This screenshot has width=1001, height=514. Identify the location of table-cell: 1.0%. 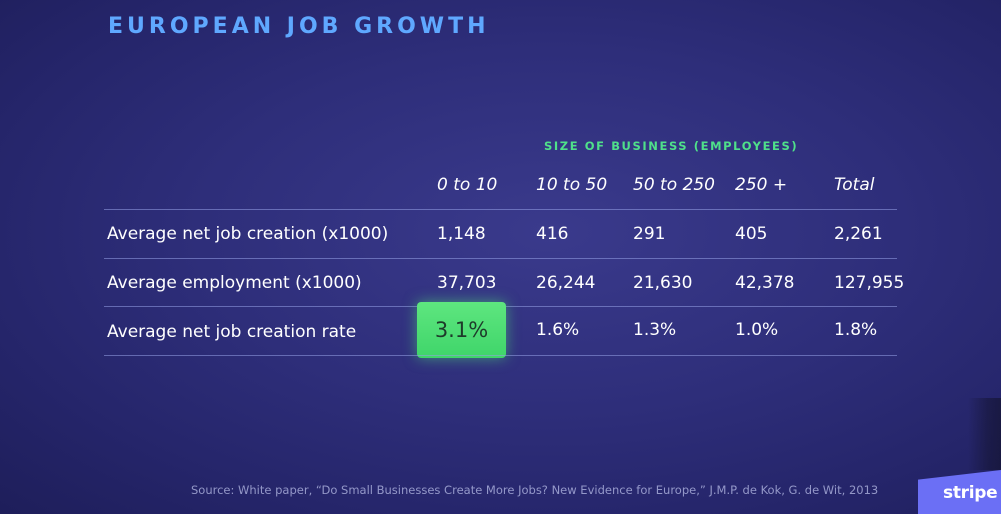
(757, 330).